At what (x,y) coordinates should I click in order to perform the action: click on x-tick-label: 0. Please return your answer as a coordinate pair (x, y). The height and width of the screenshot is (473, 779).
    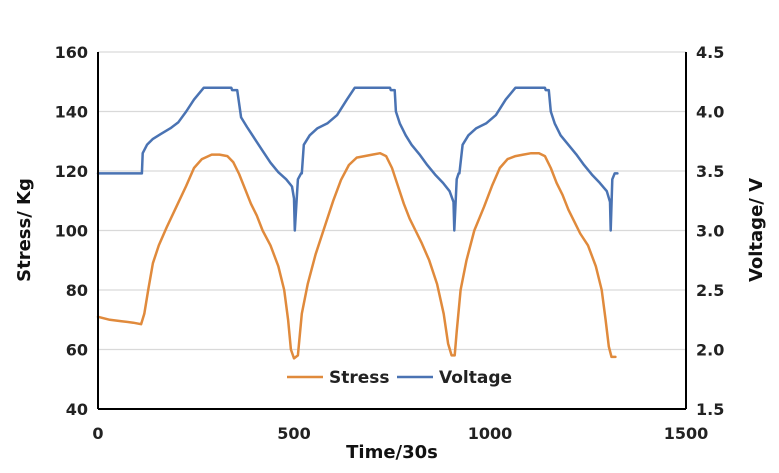
    Looking at the image, I should click on (97, 433).